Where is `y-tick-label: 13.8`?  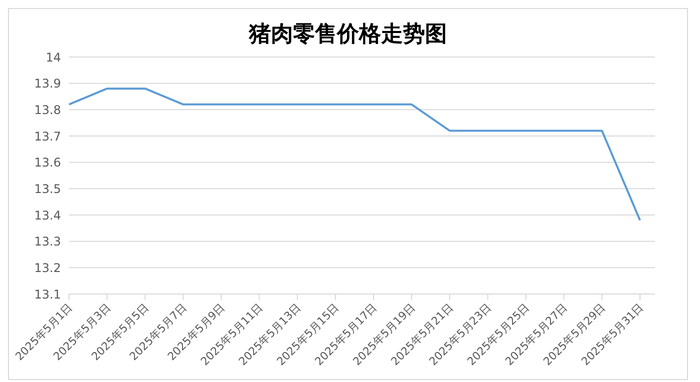 y-tick-label: 13.8 is located at coordinates (47, 109).